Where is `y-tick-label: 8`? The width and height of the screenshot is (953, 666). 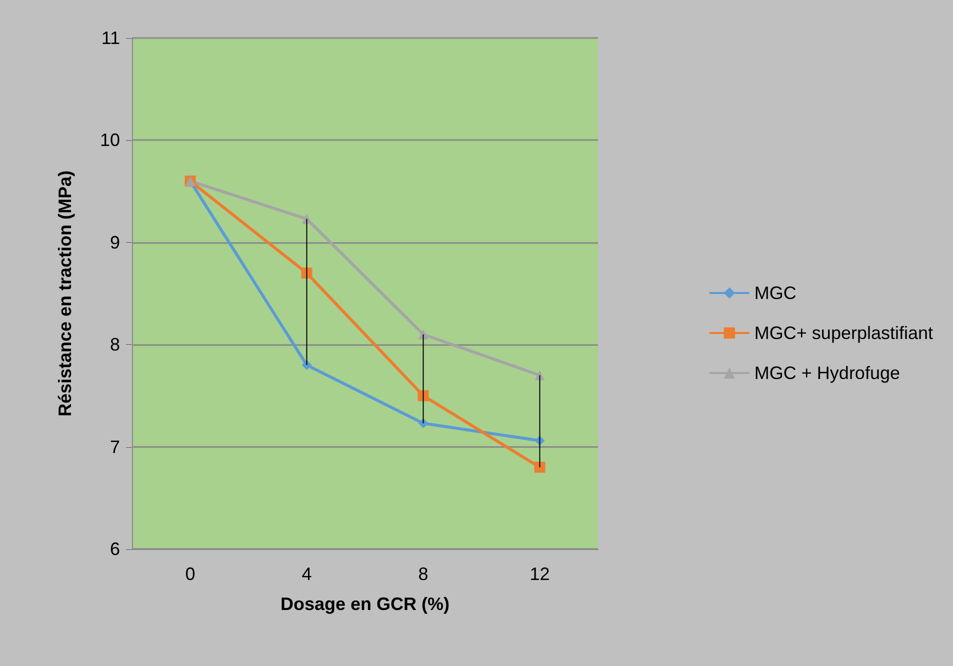 y-tick-label: 8 is located at coordinates (115, 344).